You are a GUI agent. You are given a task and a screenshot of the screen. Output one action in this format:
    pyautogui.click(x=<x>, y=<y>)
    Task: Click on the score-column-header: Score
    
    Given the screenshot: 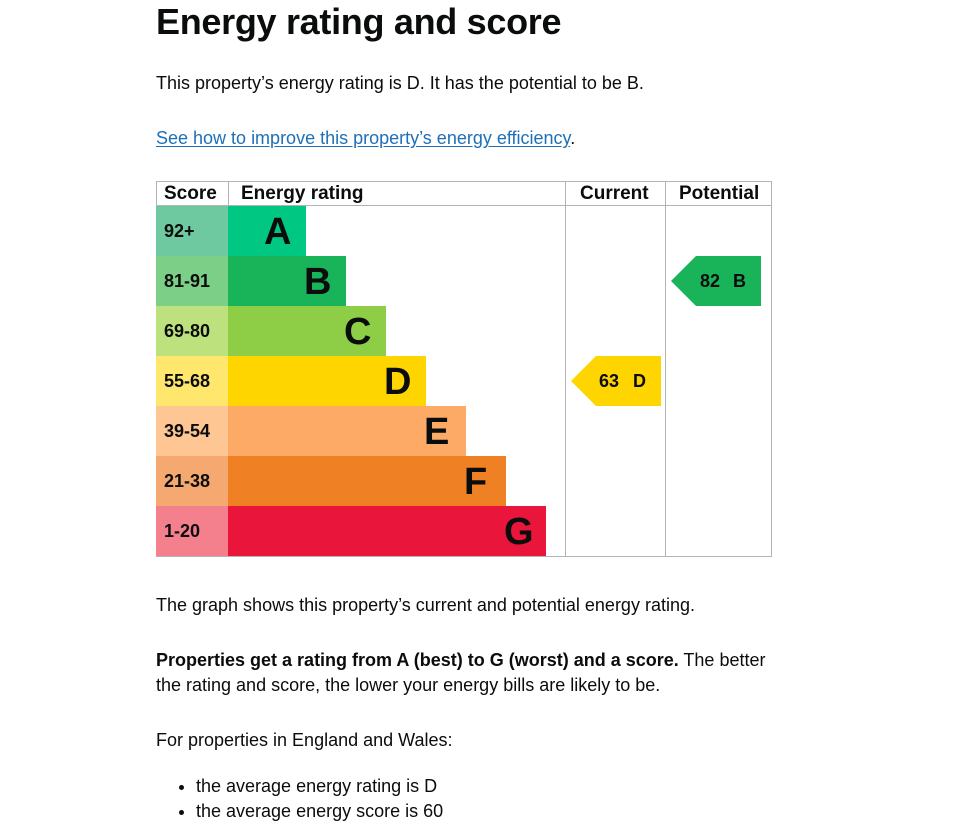 What is the action you would take?
    pyautogui.click(x=190, y=193)
    